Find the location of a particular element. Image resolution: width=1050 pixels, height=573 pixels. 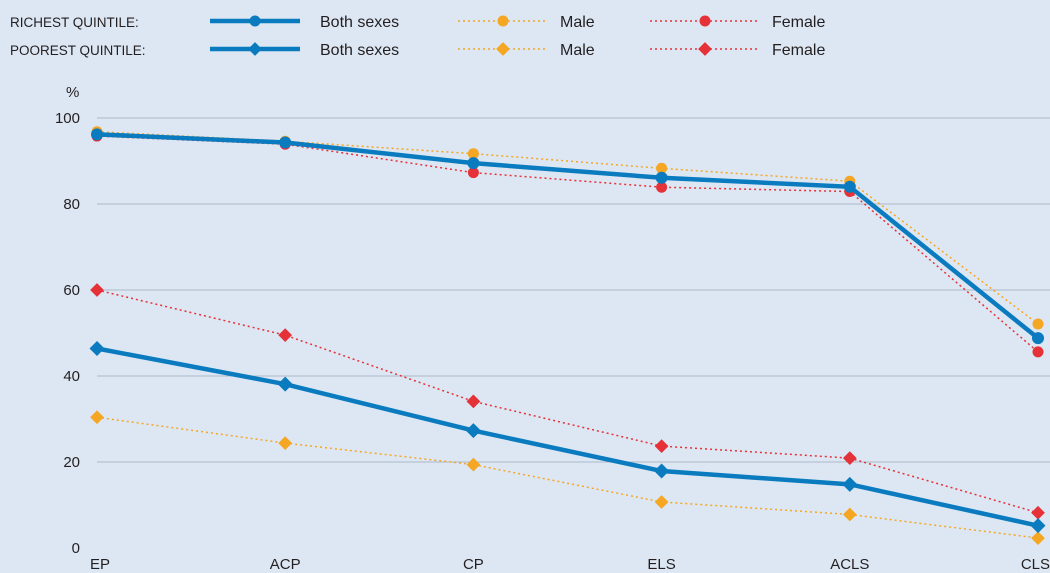

legend-poorest-label: POOREST QUINTILE: is located at coordinates (78, 50).